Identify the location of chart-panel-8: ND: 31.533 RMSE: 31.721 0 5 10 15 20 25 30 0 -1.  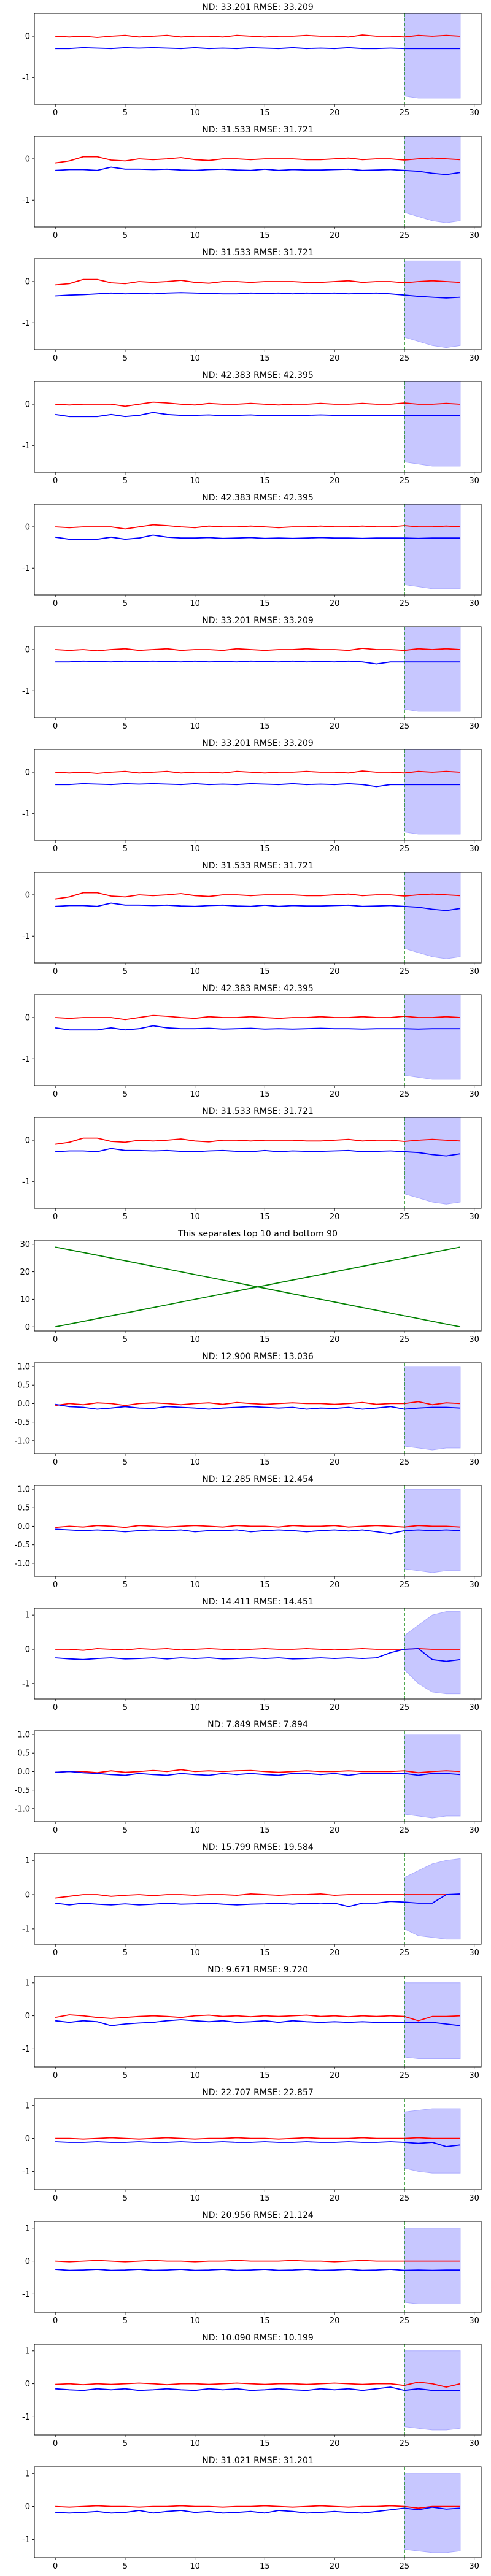
(252, 918).